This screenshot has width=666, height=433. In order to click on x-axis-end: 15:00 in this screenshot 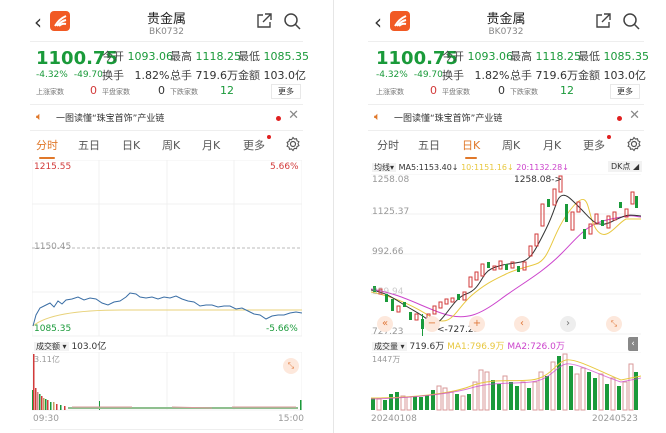, I will do `click(291, 419)`.